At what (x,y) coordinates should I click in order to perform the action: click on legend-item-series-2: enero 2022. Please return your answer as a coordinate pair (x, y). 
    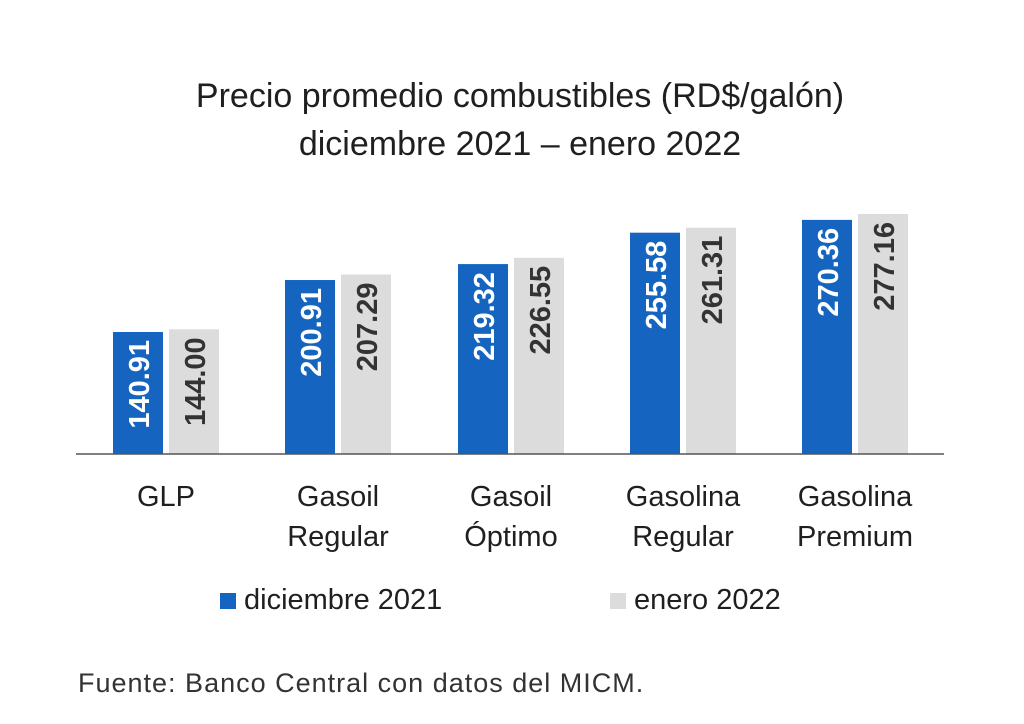
    Looking at the image, I should click on (695, 600).